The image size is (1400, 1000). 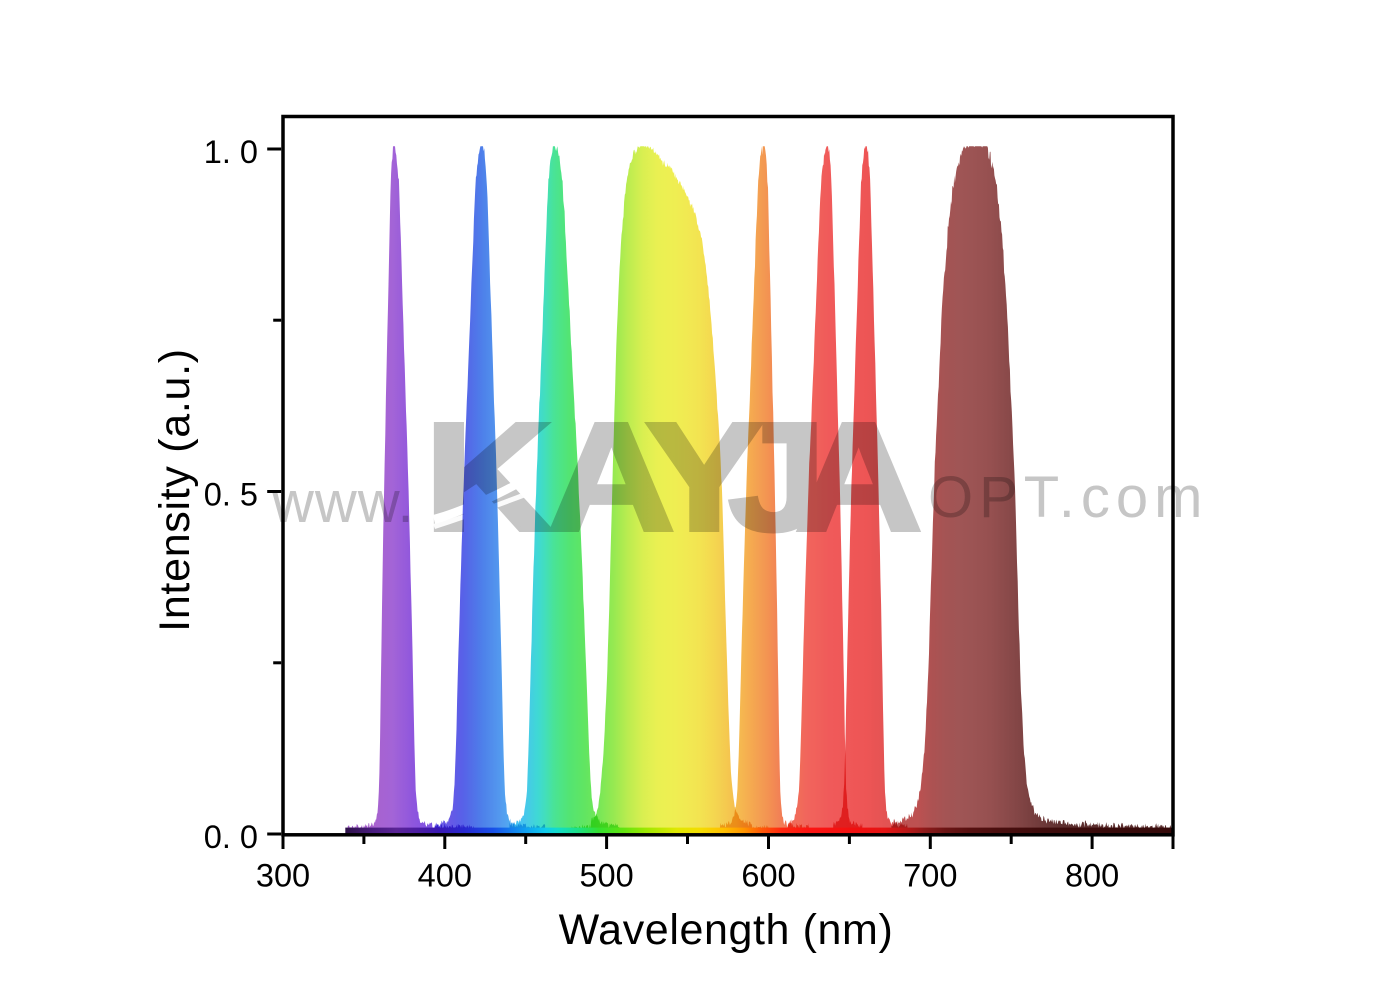 I want to click on svg-text: 500, so click(x=606, y=876).